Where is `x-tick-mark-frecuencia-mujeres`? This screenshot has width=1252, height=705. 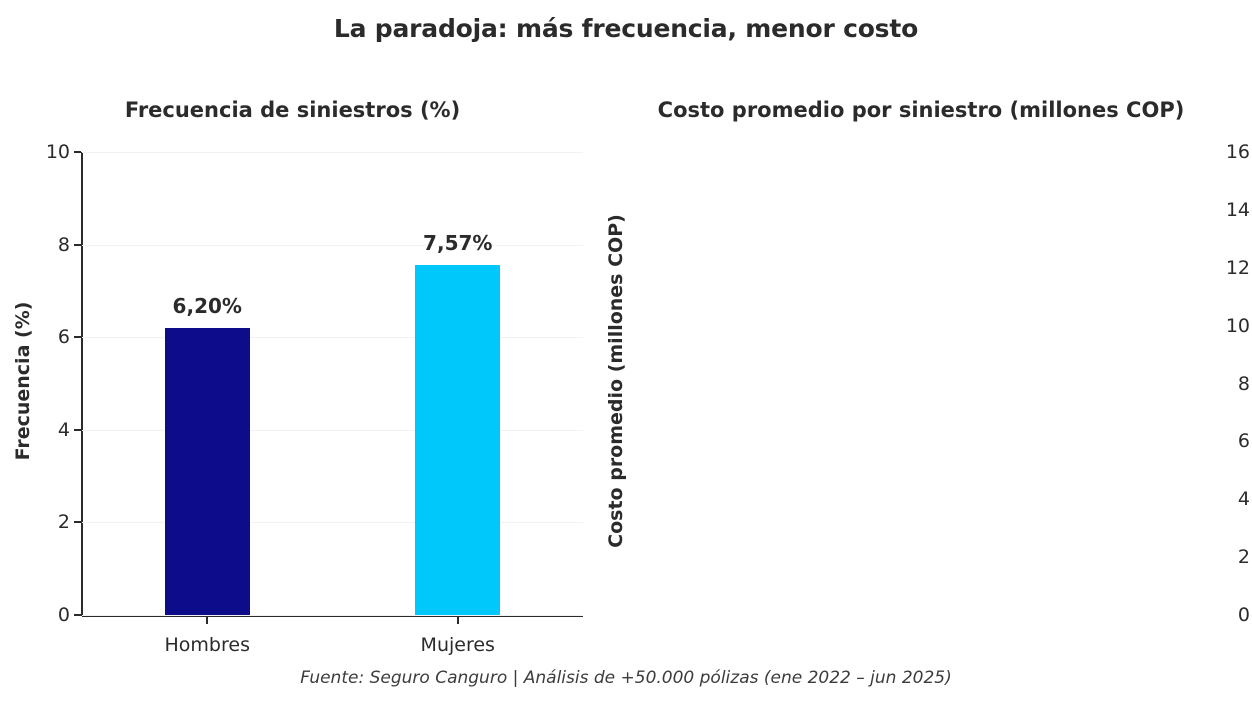 x-tick-mark-frecuencia-mujeres is located at coordinates (457, 620).